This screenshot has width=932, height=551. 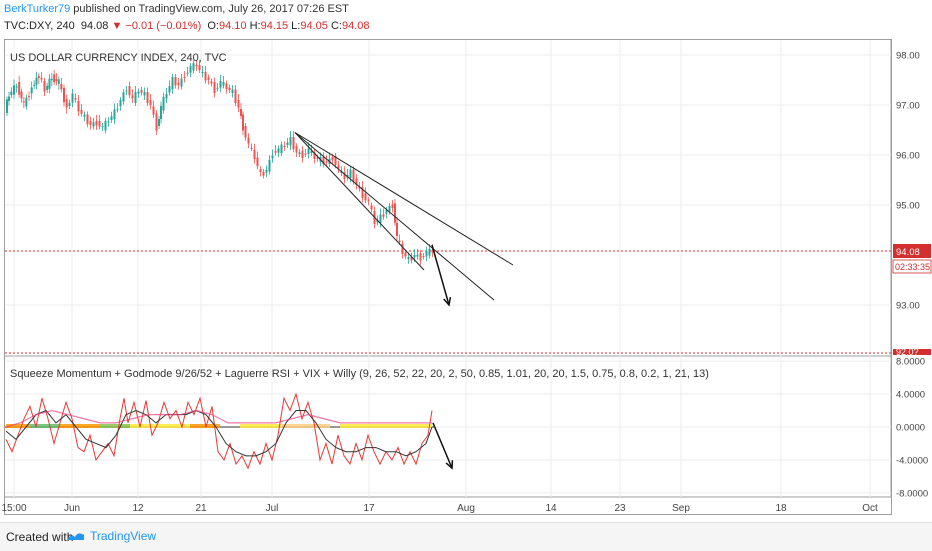 I want to click on trend-line, so click(x=359, y=201).